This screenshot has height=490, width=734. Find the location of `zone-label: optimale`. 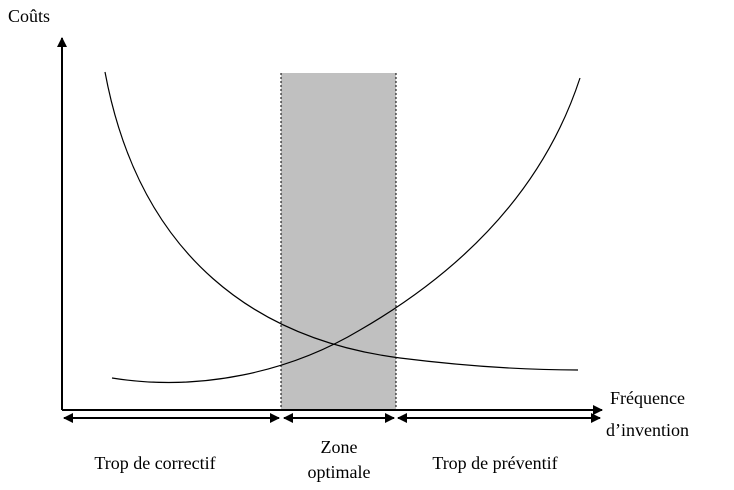

zone-label: optimale is located at coordinates (339, 472).